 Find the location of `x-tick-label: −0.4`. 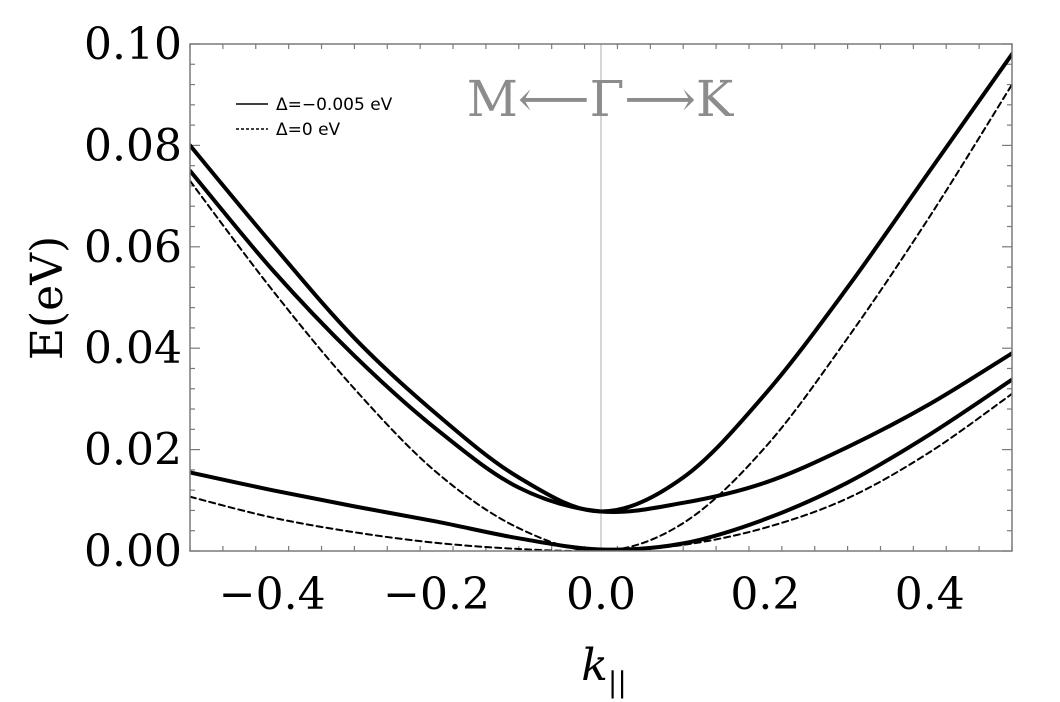

x-tick-label: −0.4 is located at coordinates (272, 594).